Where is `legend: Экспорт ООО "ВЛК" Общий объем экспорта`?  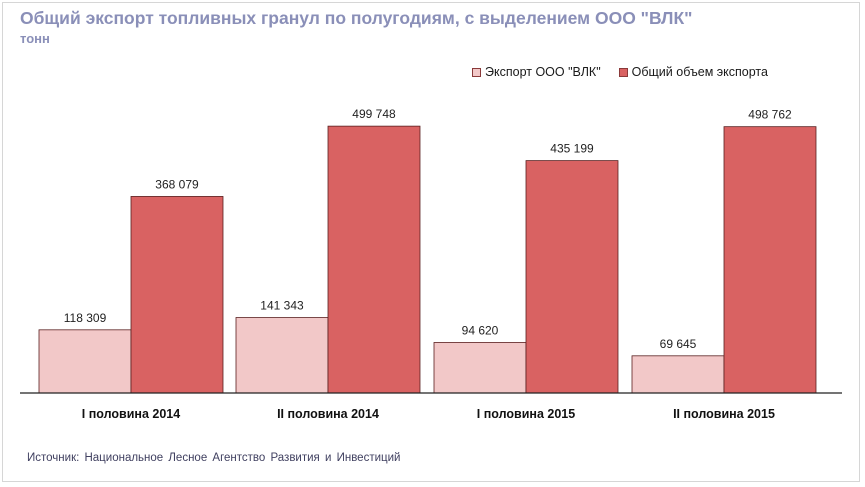 legend: Экспорт ООО "ВЛК" Общий объем экспорта is located at coordinates (629, 72).